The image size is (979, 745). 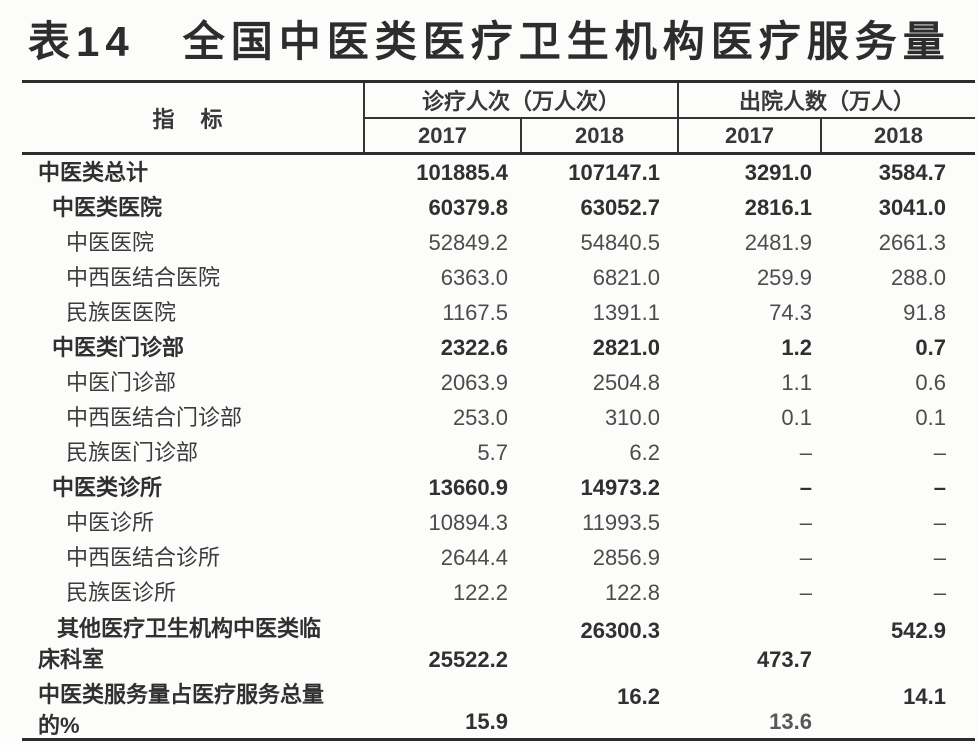 I want to click on year-header-discharge-2018: 2018, so click(x=898, y=135).